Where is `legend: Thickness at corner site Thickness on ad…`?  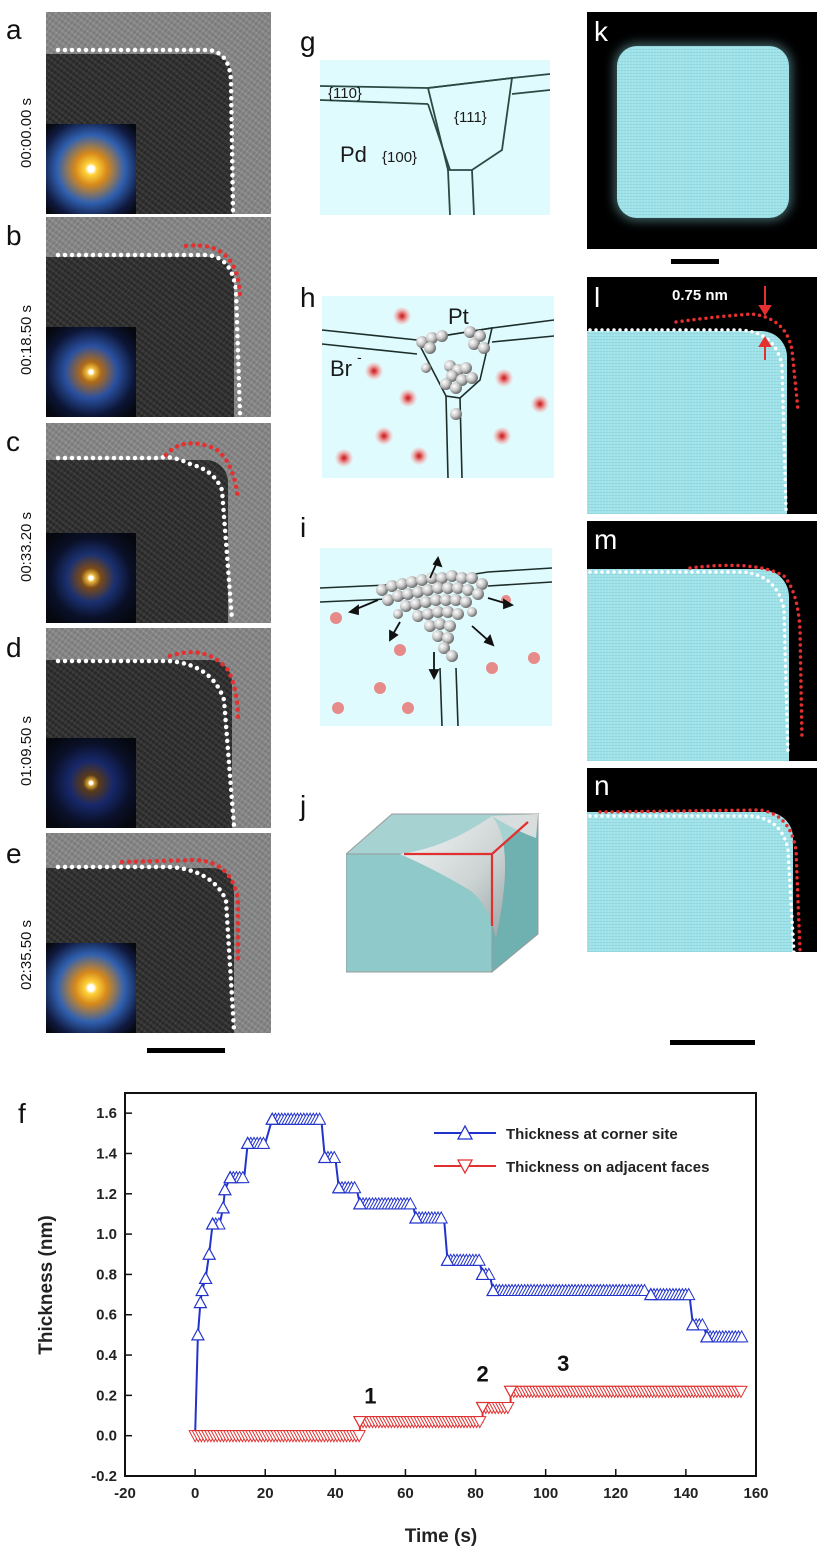
legend: Thickness at corner site Thickness on ad… is located at coordinates (571, 1150).